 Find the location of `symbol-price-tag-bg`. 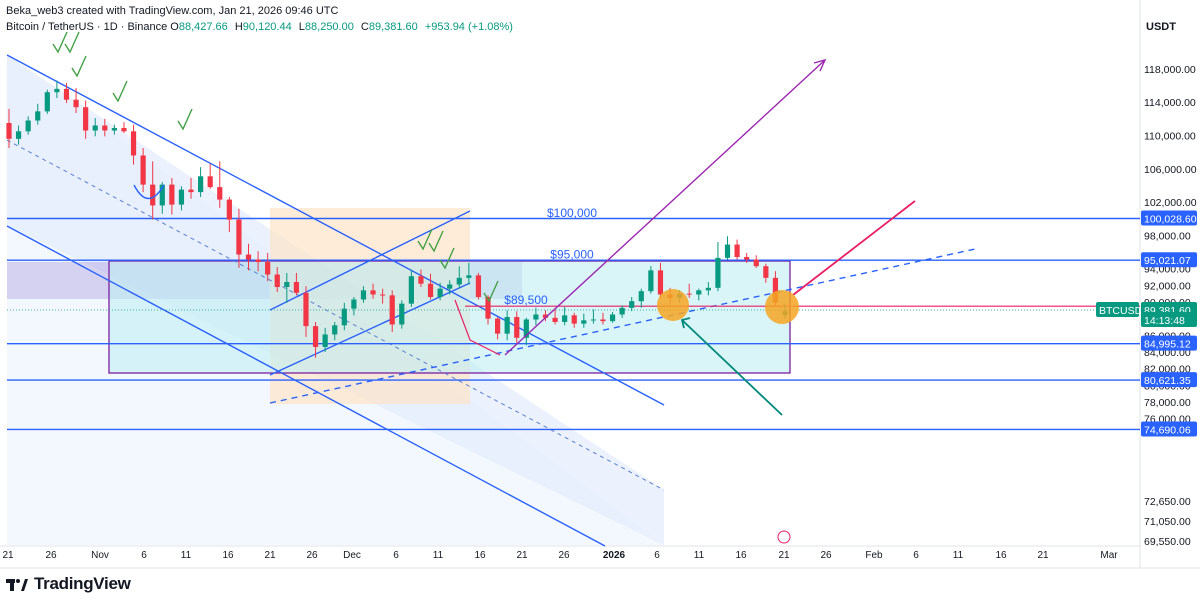

symbol-price-tag-bg is located at coordinates (1117, 309).